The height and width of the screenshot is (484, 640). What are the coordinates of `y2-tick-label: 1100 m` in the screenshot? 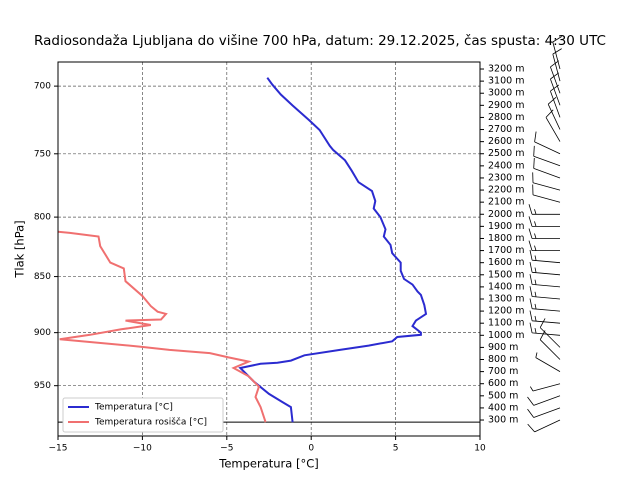 It's located at (506, 323).